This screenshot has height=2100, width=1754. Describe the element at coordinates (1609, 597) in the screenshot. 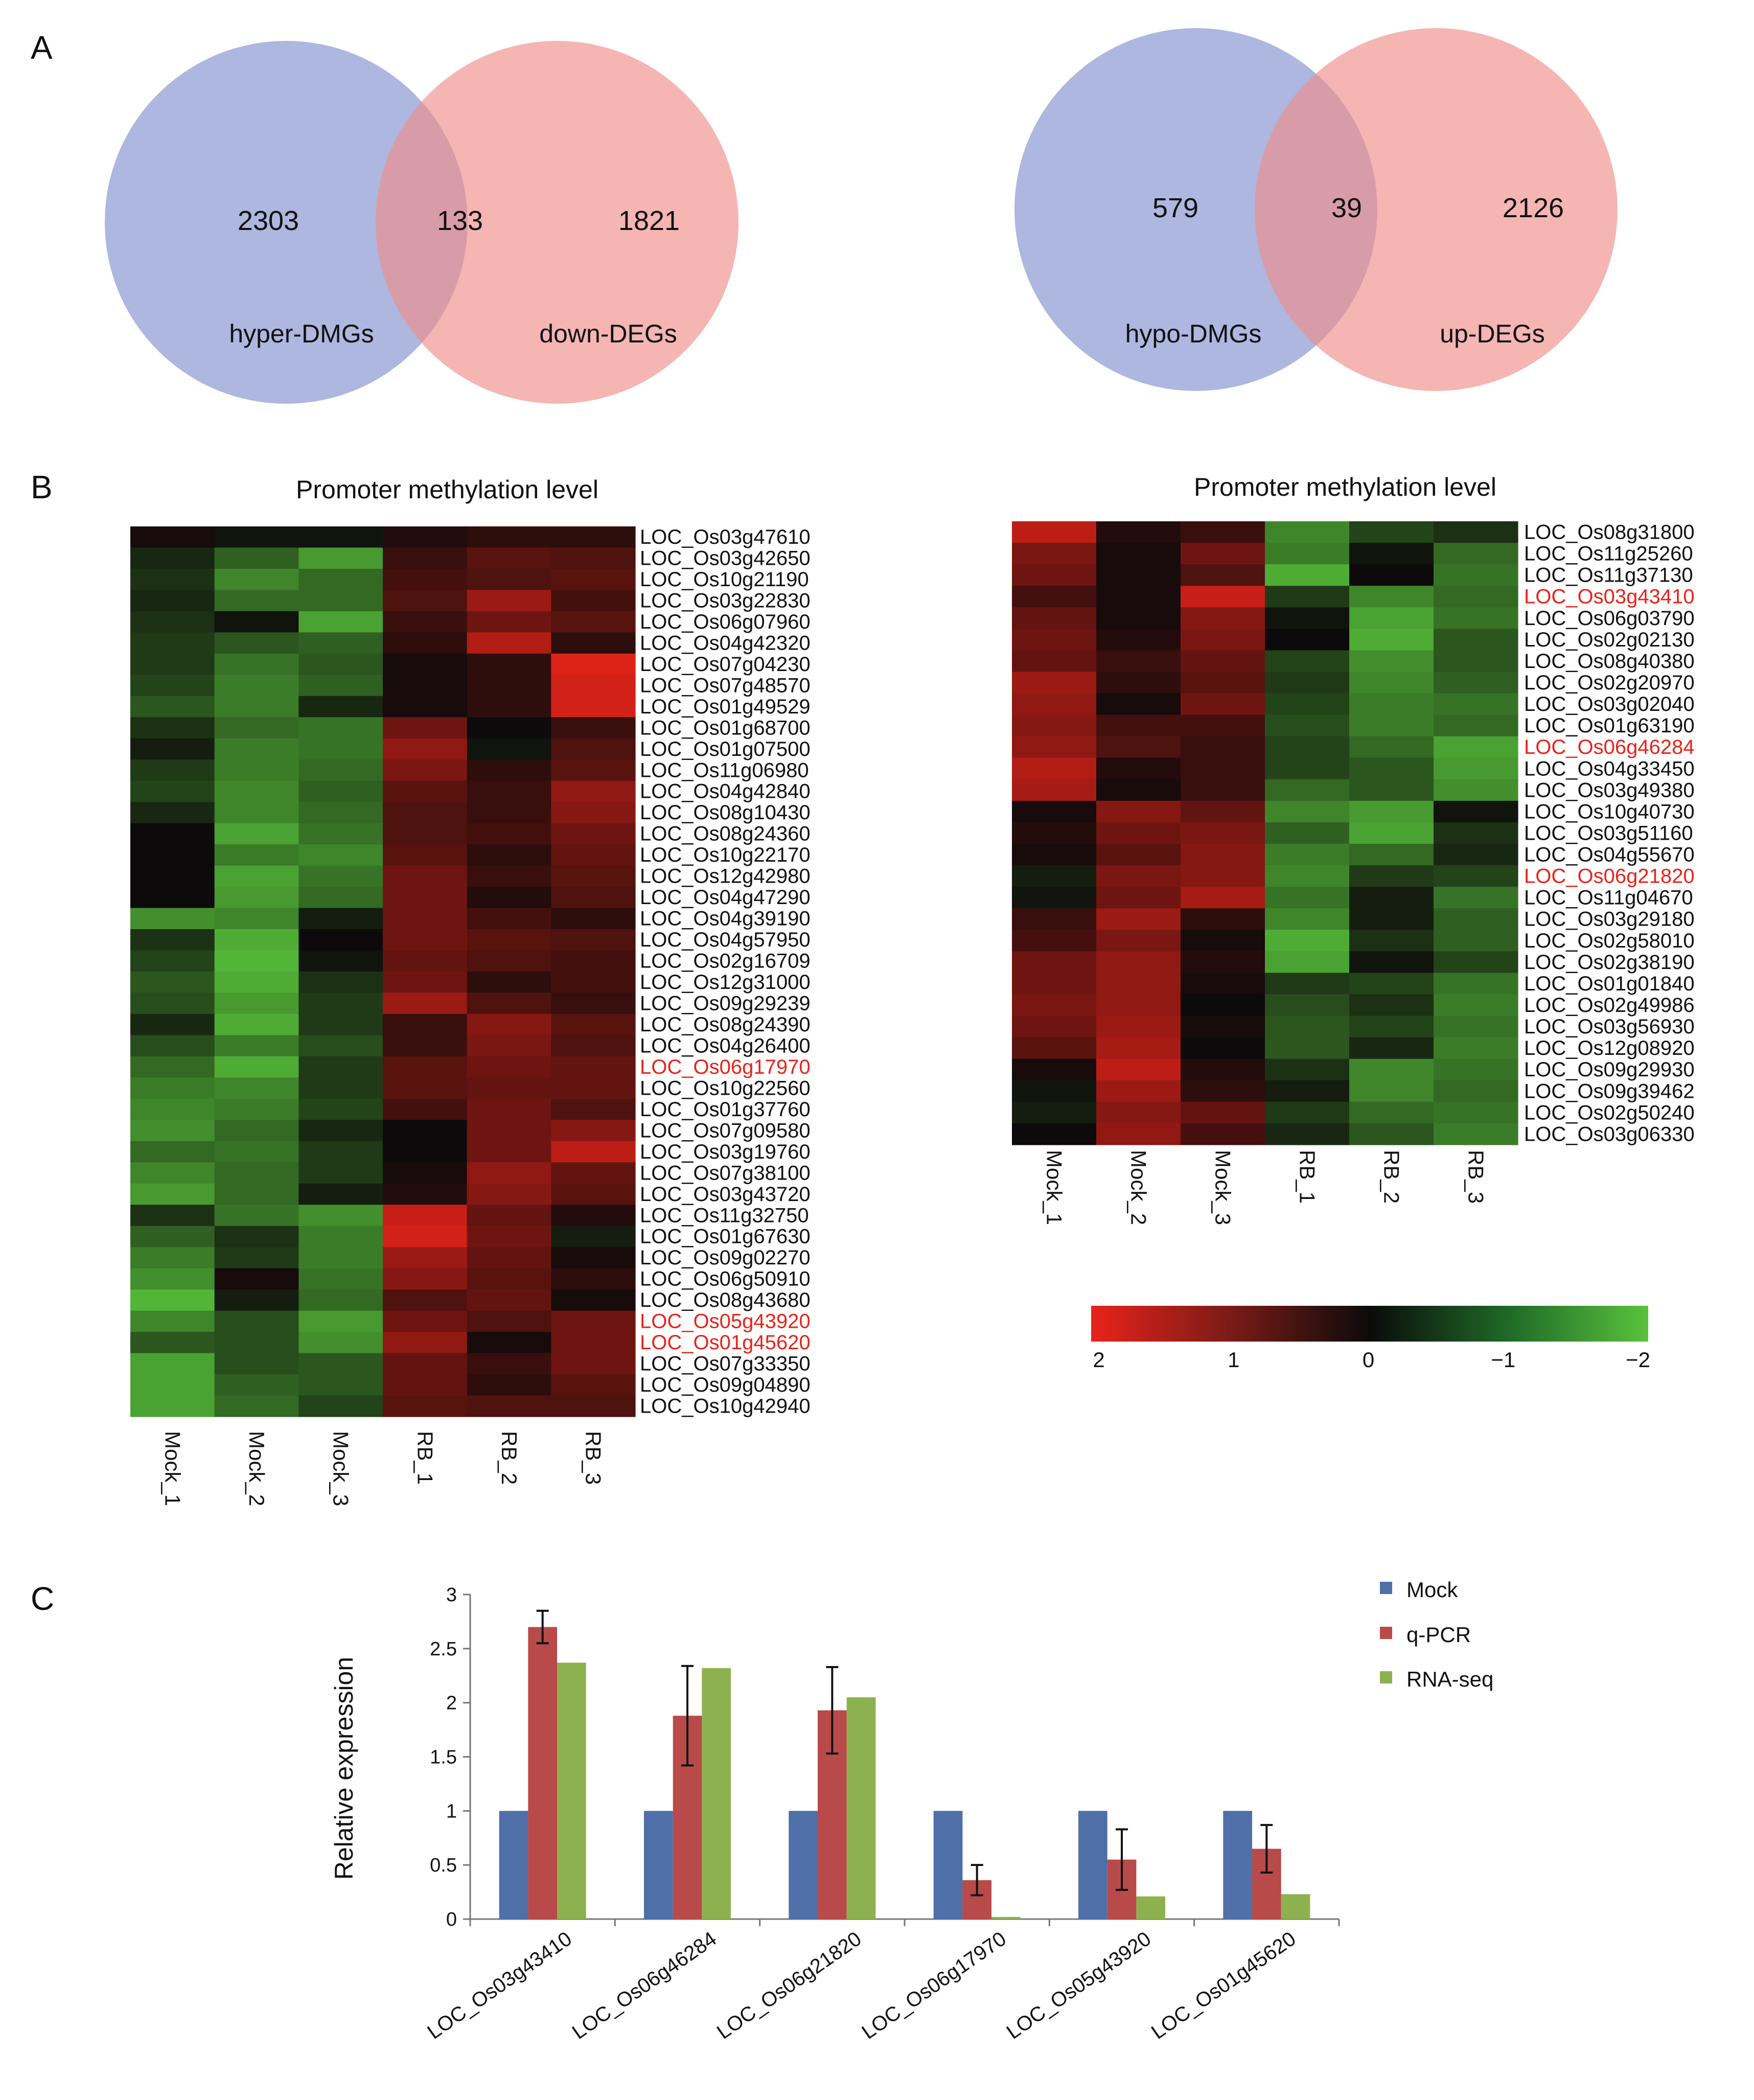

I see `heatmap-2-row-label: LOC_Os03g43410` at that location.